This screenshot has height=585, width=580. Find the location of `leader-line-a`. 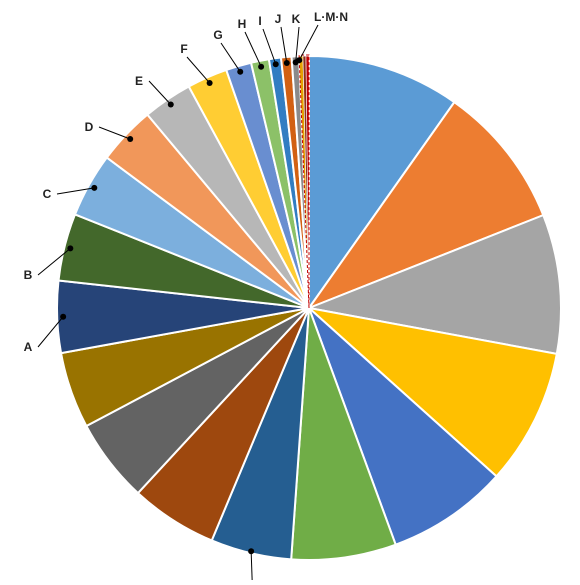

leader-line-a is located at coordinates (50, 332).